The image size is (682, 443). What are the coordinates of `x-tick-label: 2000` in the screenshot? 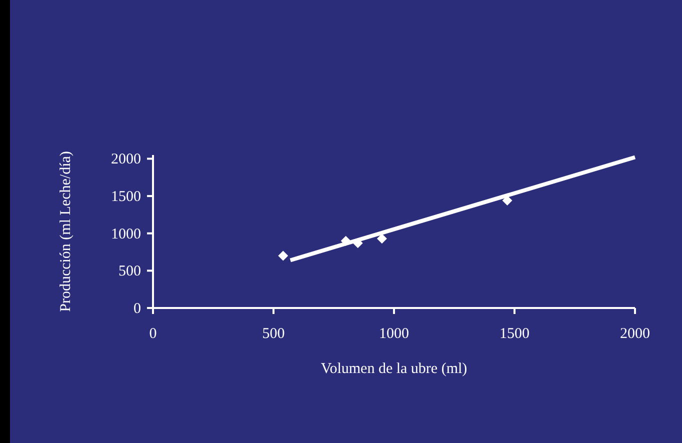 It's located at (635, 334).